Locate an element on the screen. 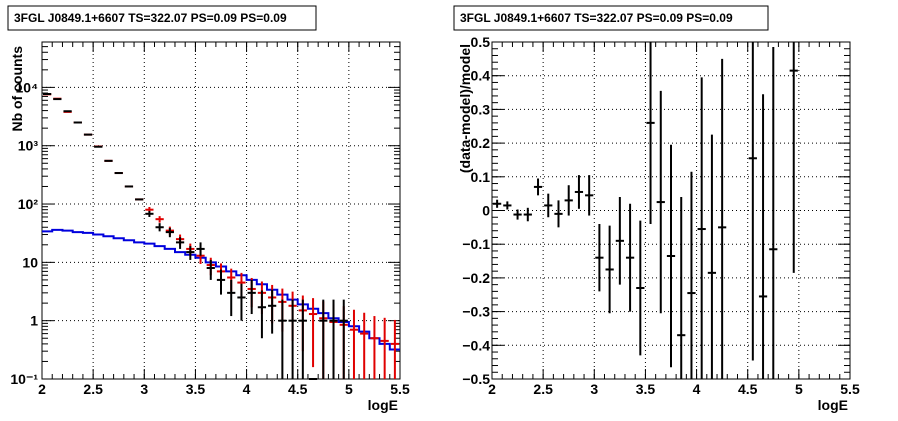  y-tick-label: 10³ is located at coordinates (28, 146).